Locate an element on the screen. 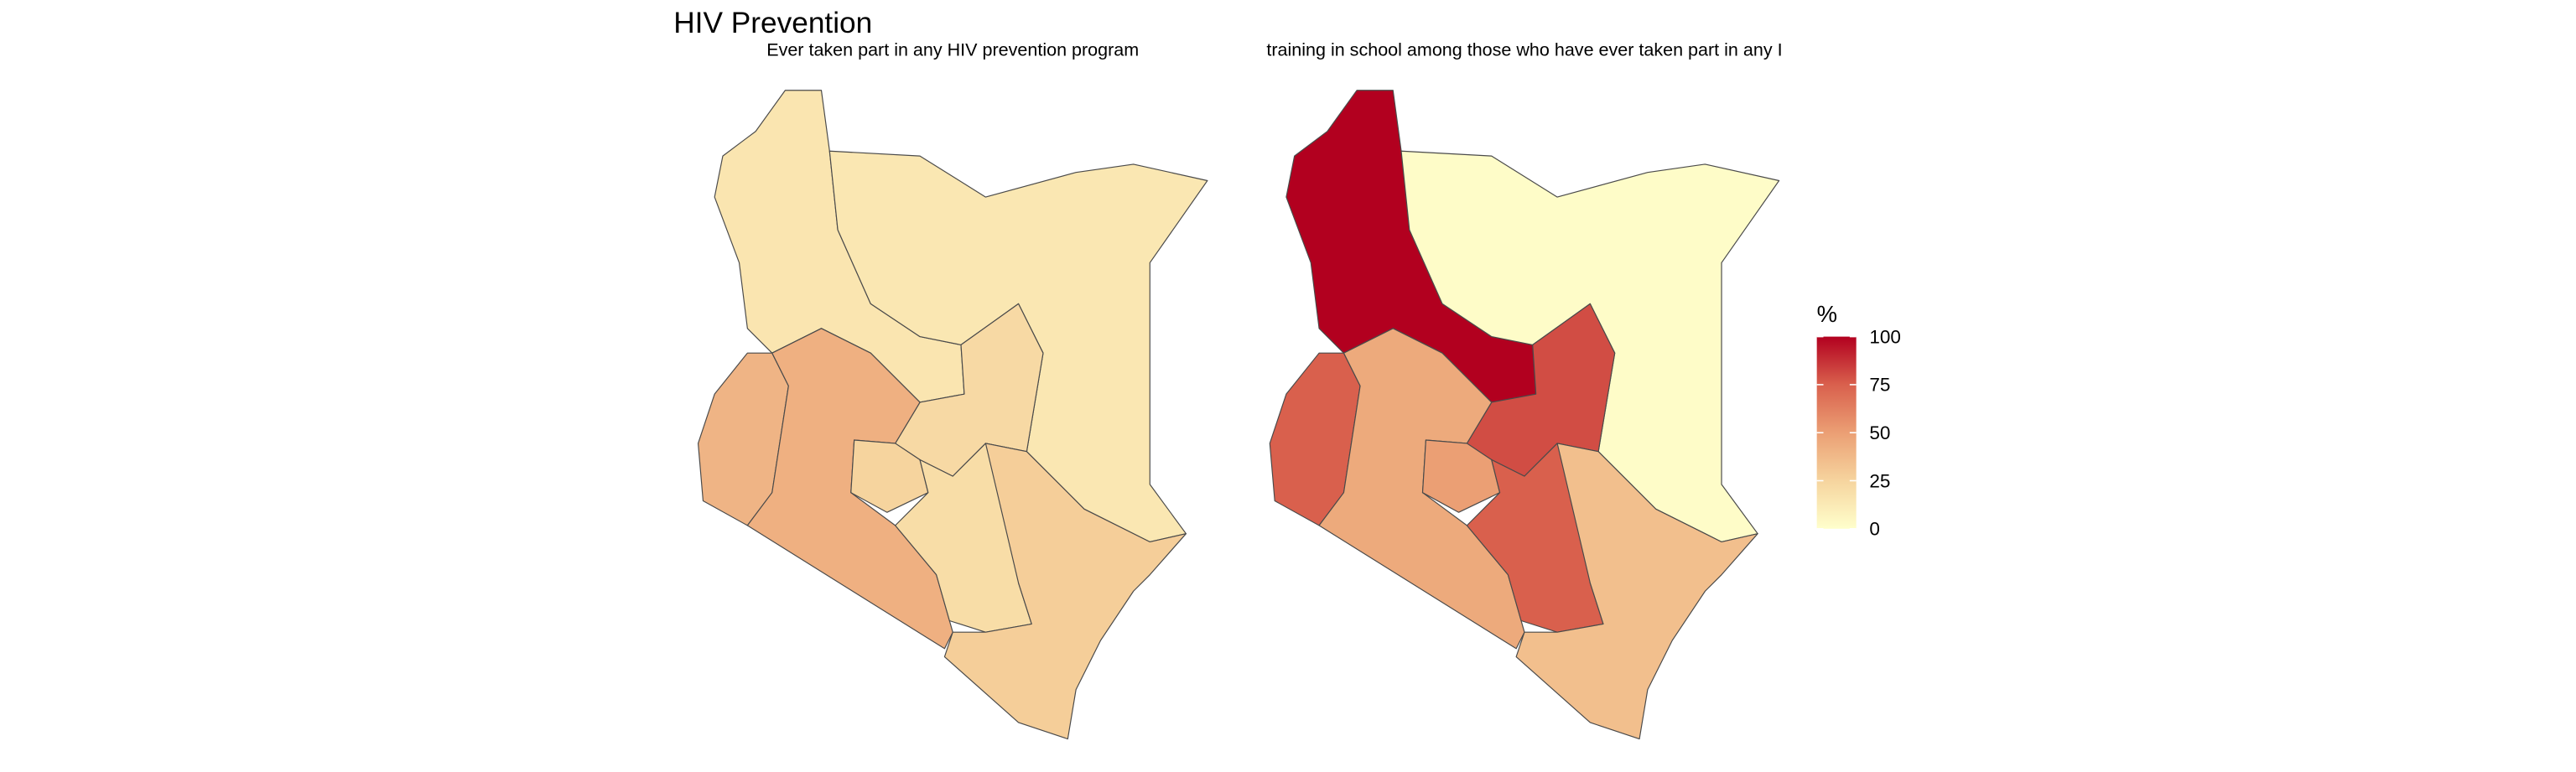 This screenshot has height=772, width=2576. legend-tick-label: 0 is located at coordinates (1874, 529).